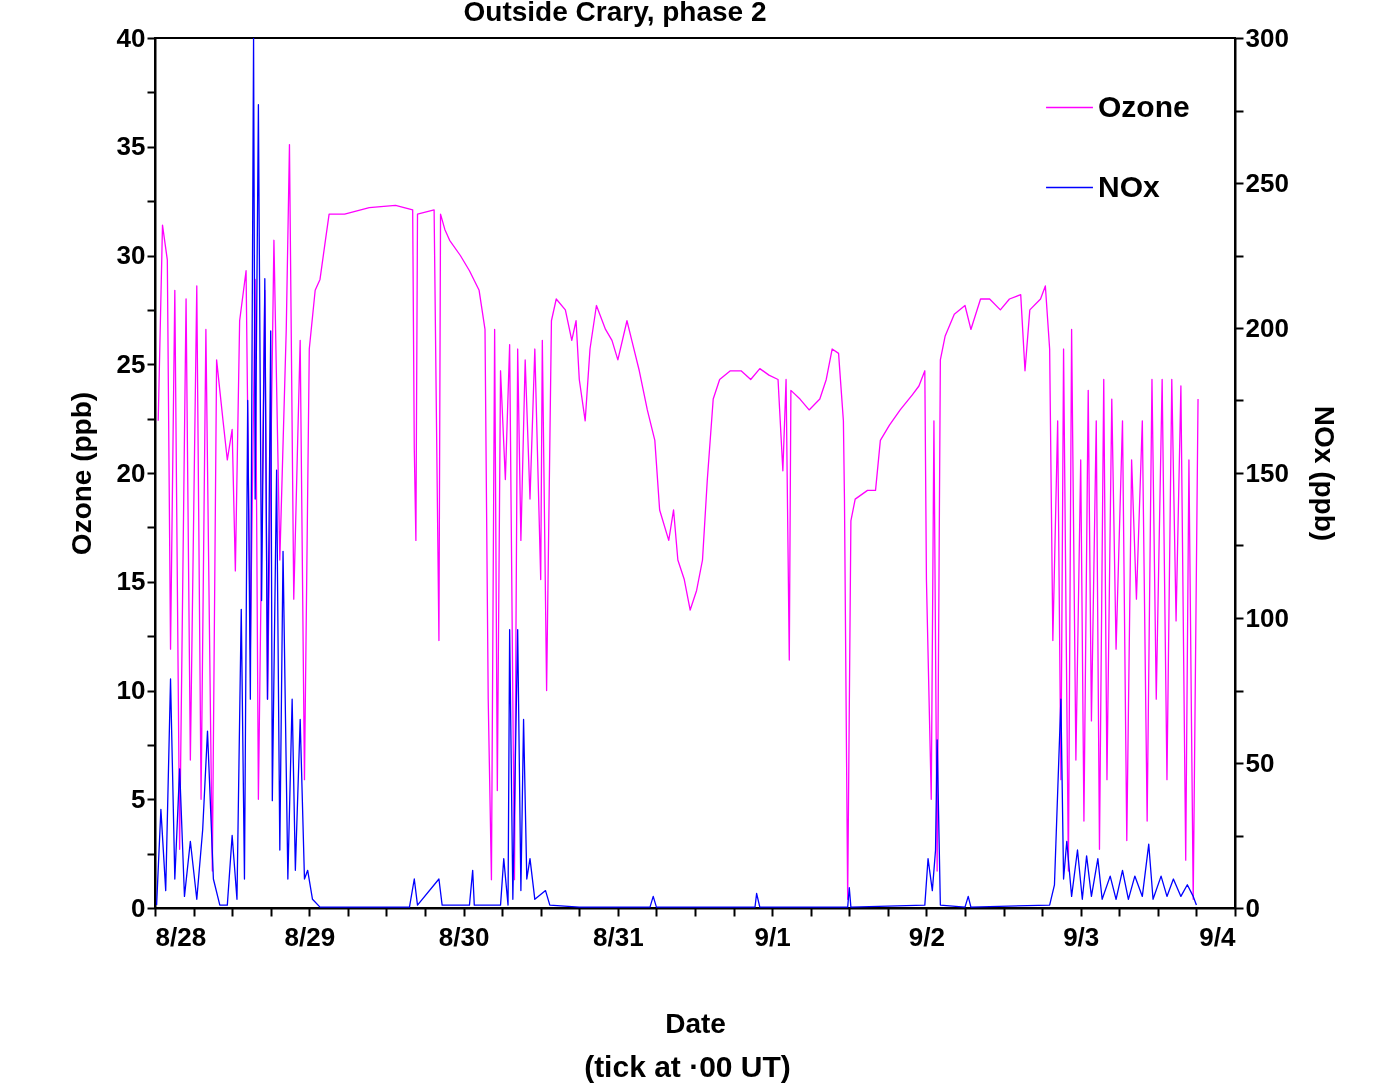 The height and width of the screenshot is (1089, 1375). Describe the element at coordinates (687, 1067) in the screenshot. I see `text: (tick at ·00 UT)` at that location.